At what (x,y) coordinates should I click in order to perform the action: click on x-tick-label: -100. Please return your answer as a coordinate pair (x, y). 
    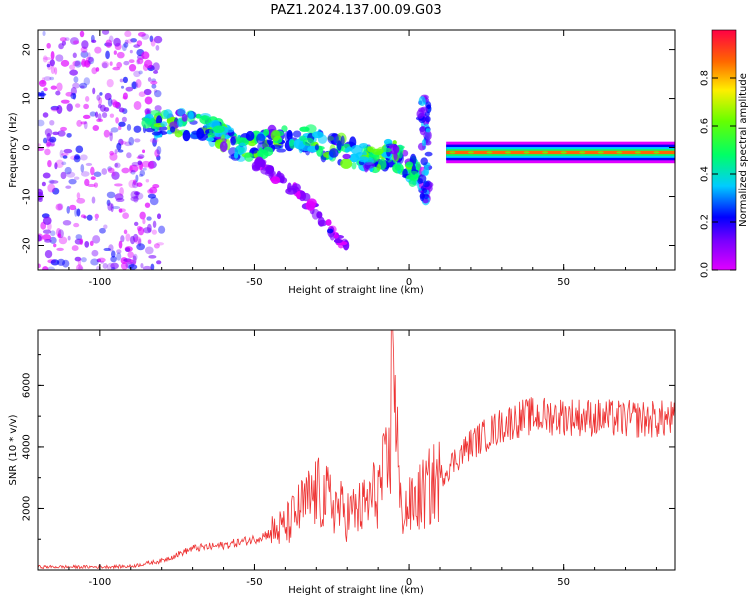
    Looking at the image, I should click on (99, 282).